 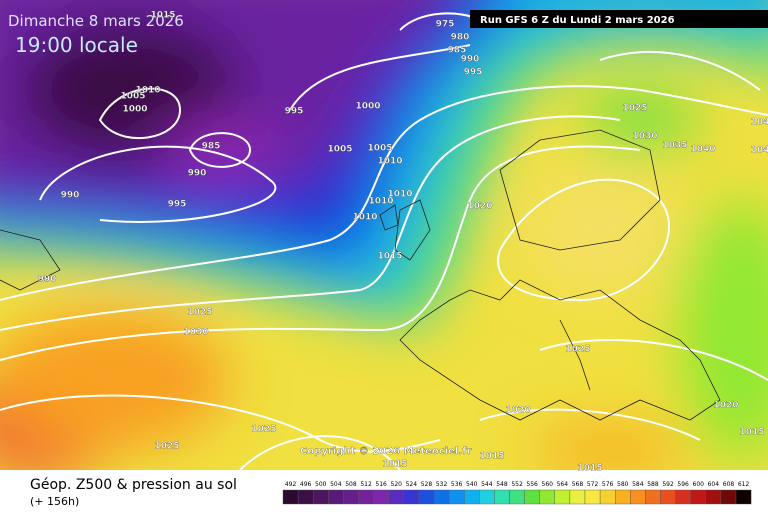 What do you see at coordinates (445, 25) in the screenshot?
I see `isobar-label: 975` at bounding box center [445, 25].